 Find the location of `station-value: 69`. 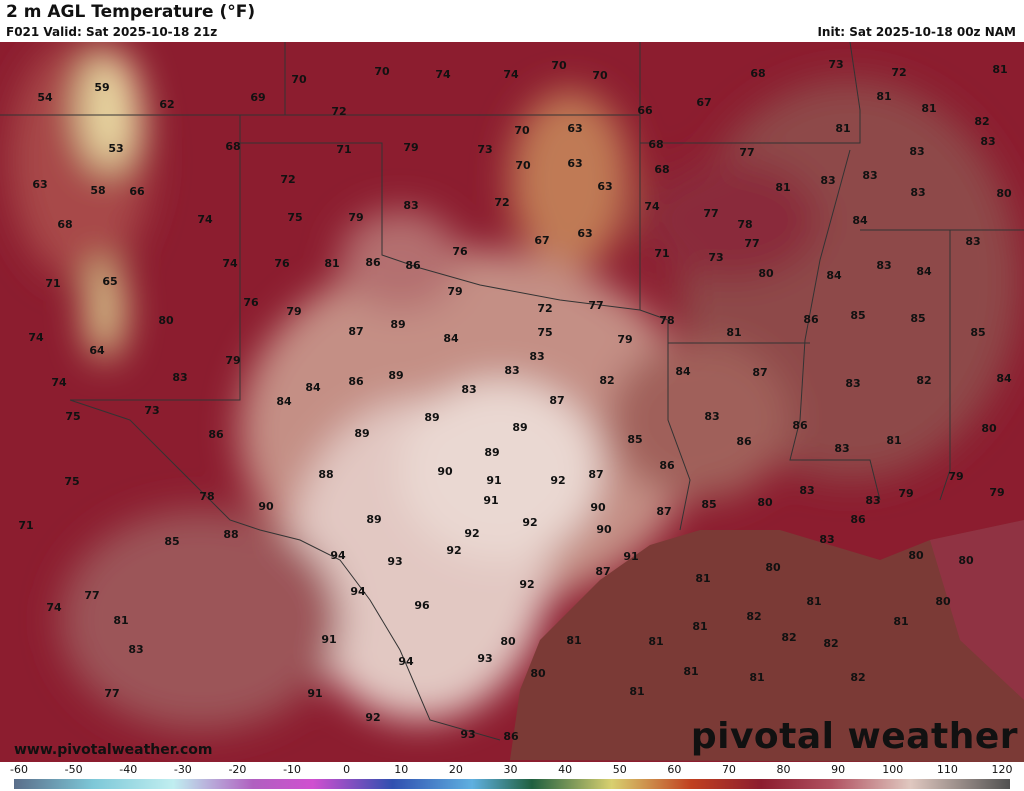

station-value: 69 is located at coordinates (257, 97).